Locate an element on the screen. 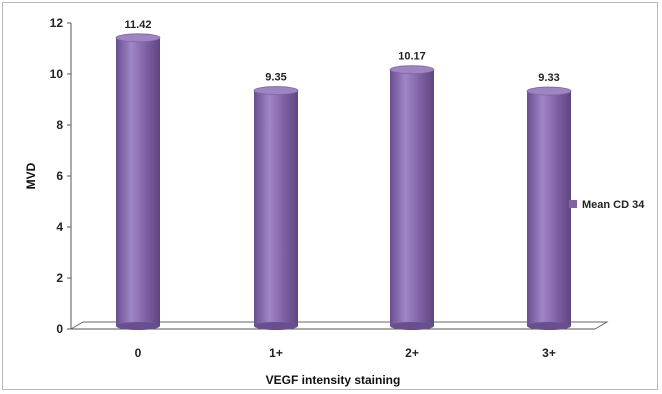  bar-1+: 9.35 is located at coordinates (276, 201).